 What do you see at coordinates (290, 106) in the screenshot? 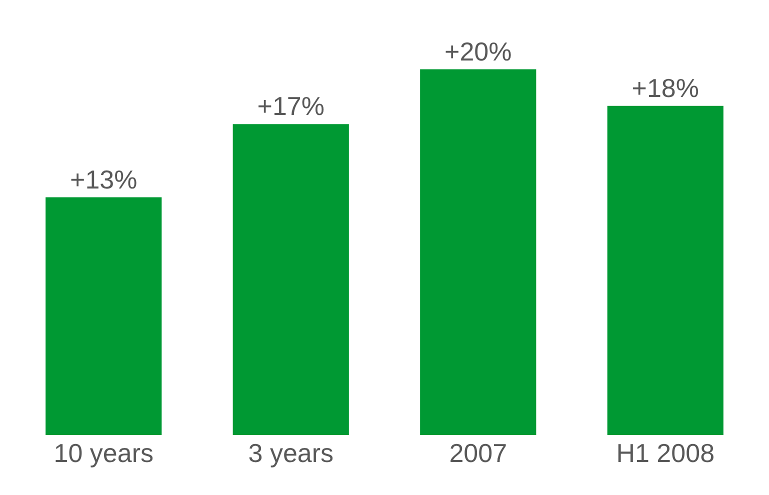
I see `data-label: +17%` at bounding box center [290, 106].